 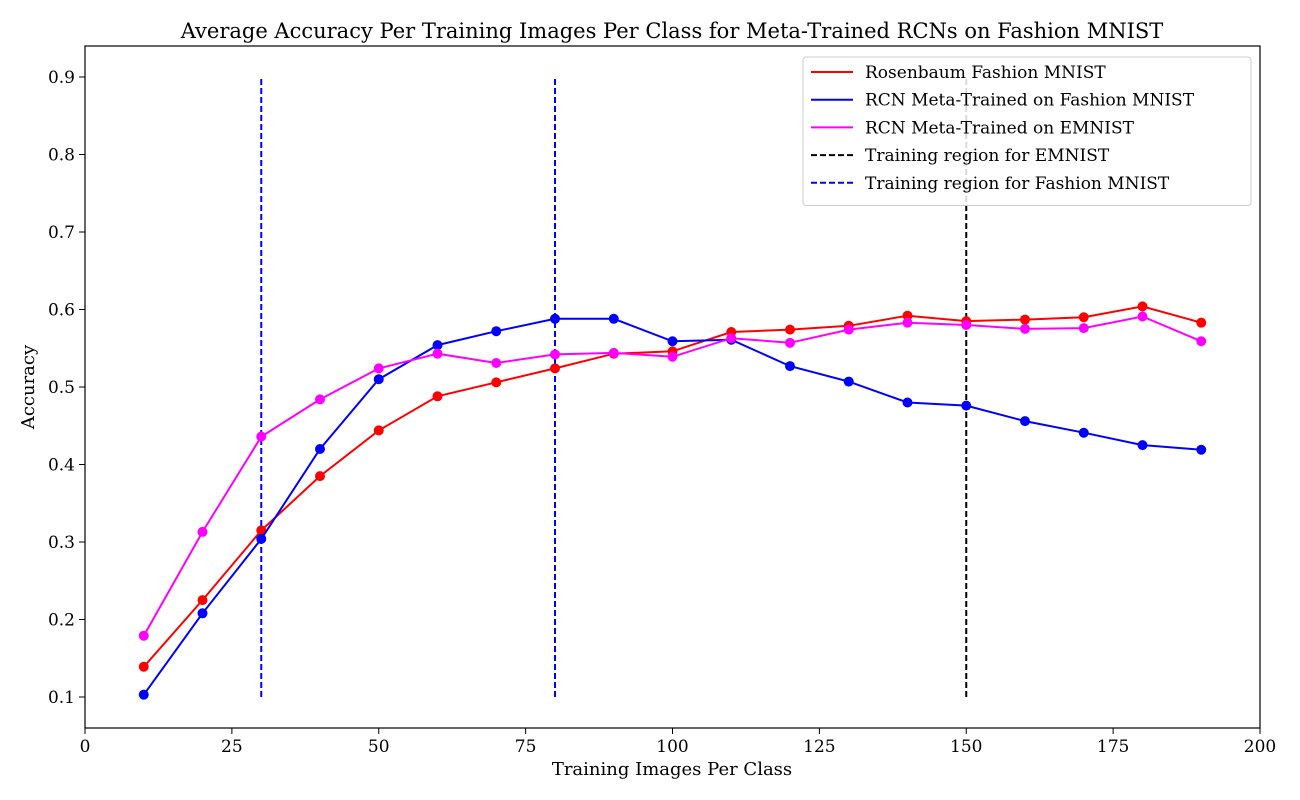 What do you see at coordinates (232, 747) in the screenshot?
I see `x-tick-label: 25` at bounding box center [232, 747].